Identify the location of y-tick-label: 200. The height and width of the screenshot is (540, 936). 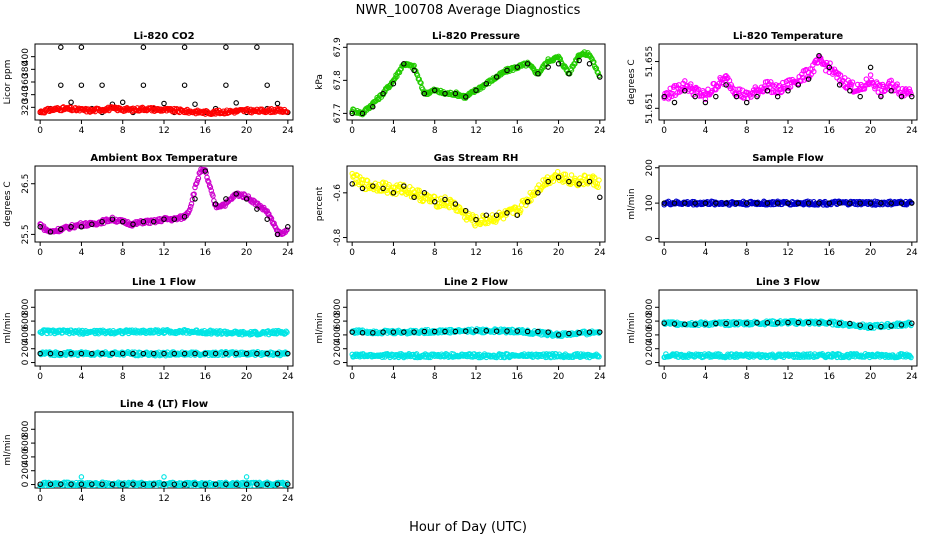
(26, 348).